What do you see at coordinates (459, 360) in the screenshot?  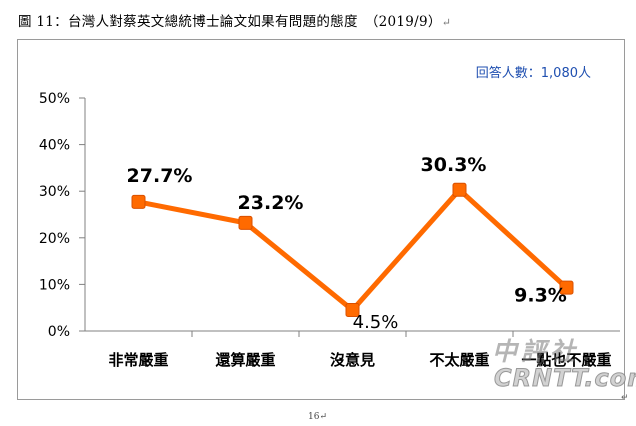 I see `x-tick-label: 不太嚴重` at bounding box center [459, 360].